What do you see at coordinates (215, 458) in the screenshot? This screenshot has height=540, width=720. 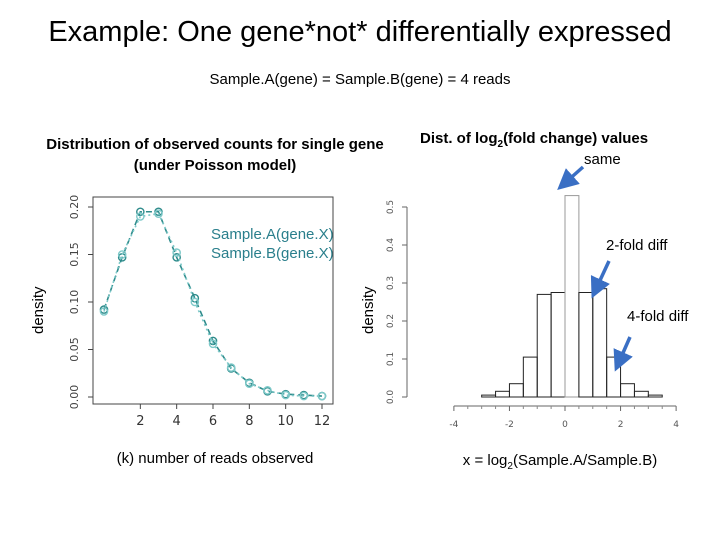 I see `left-x-axis-label: (k) number of reads observed` at bounding box center [215, 458].